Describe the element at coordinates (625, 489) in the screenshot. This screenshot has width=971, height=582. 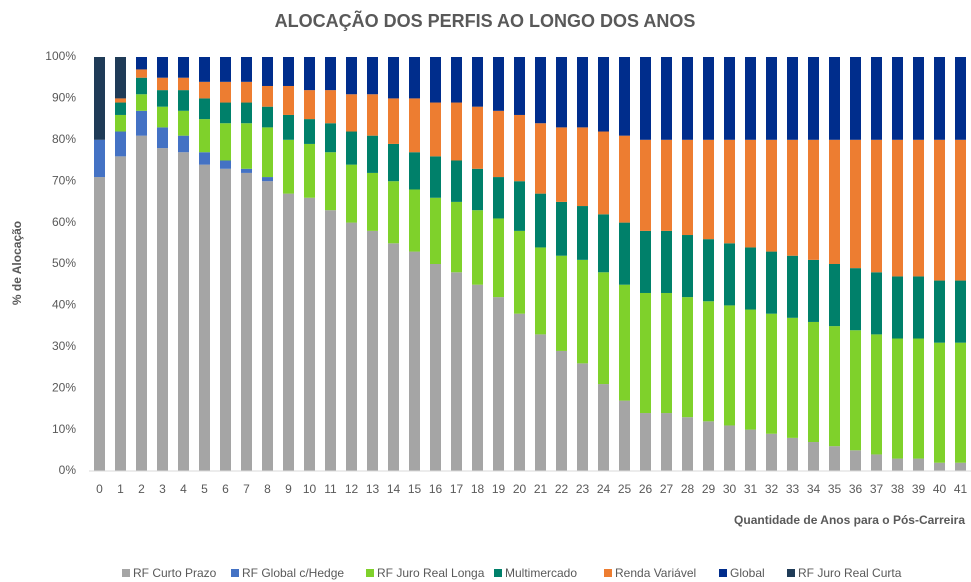
I see `x-tick-label: 25` at that location.